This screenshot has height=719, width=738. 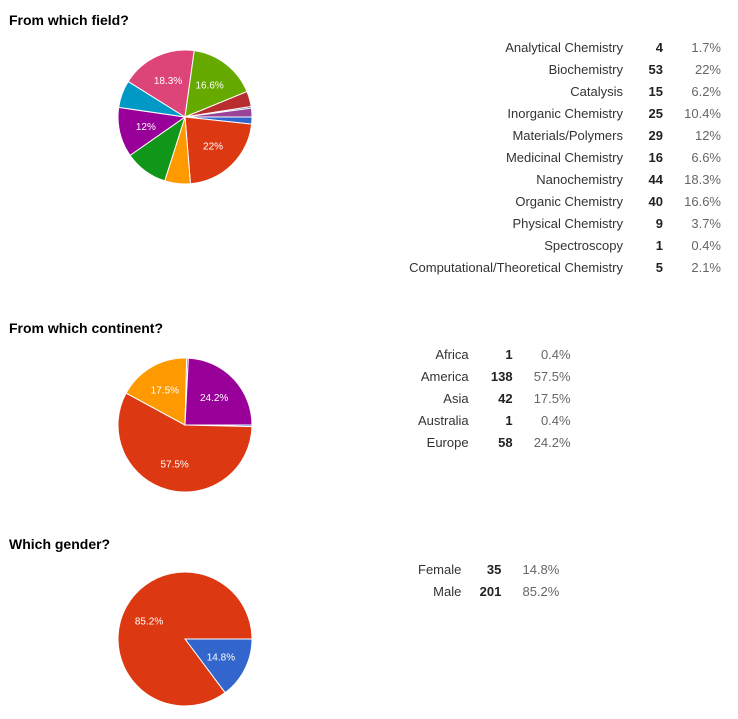 I want to click on legend-percent: 10.4%, so click(x=702, y=113).